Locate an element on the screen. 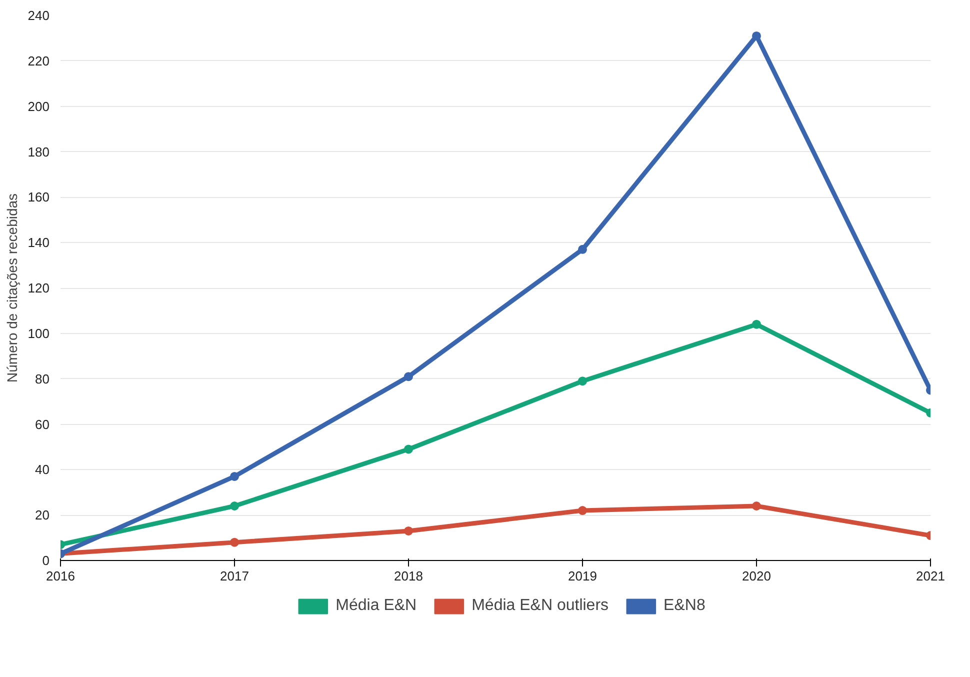 The height and width of the screenshot is (677, 970). y-tick-label: 20 is located at coordinates (42, 515).